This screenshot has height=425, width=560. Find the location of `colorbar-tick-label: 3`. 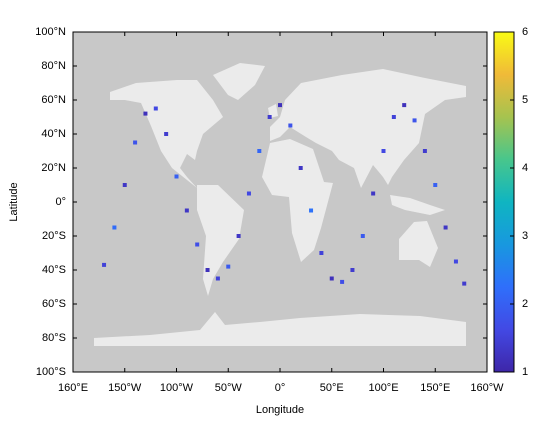

colorbar-tick-label: 3 is located at coordinates (525, 236).